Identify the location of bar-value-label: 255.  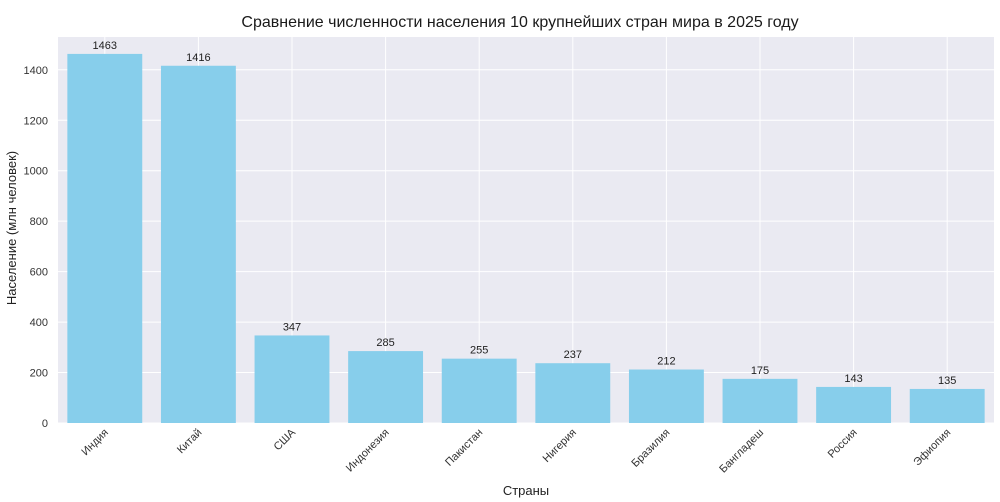
(479, 351).